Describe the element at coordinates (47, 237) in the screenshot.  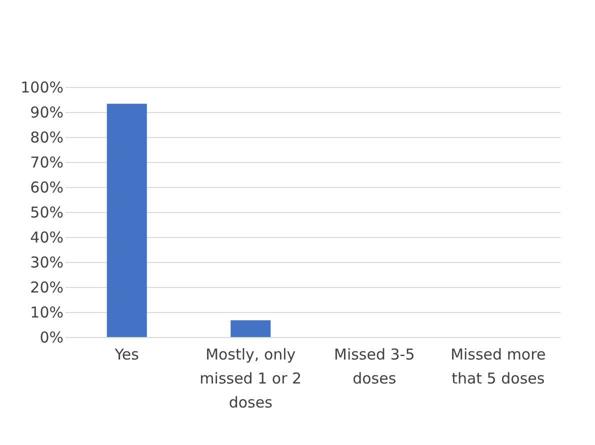
I see `y-tick-label: 40%` at that location.